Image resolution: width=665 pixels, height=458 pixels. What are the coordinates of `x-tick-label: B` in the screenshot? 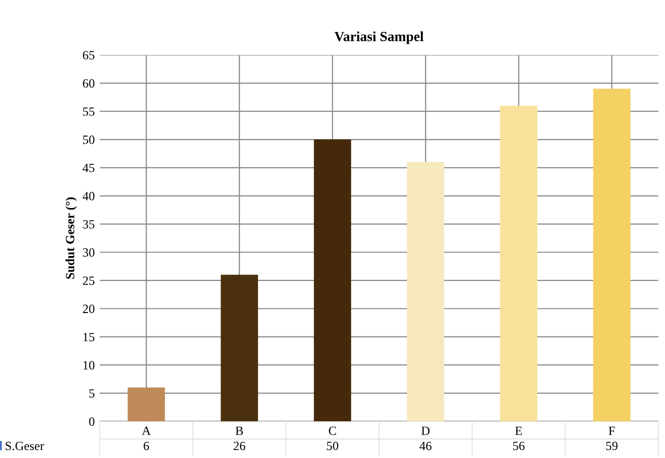 It's located at (239, 430).